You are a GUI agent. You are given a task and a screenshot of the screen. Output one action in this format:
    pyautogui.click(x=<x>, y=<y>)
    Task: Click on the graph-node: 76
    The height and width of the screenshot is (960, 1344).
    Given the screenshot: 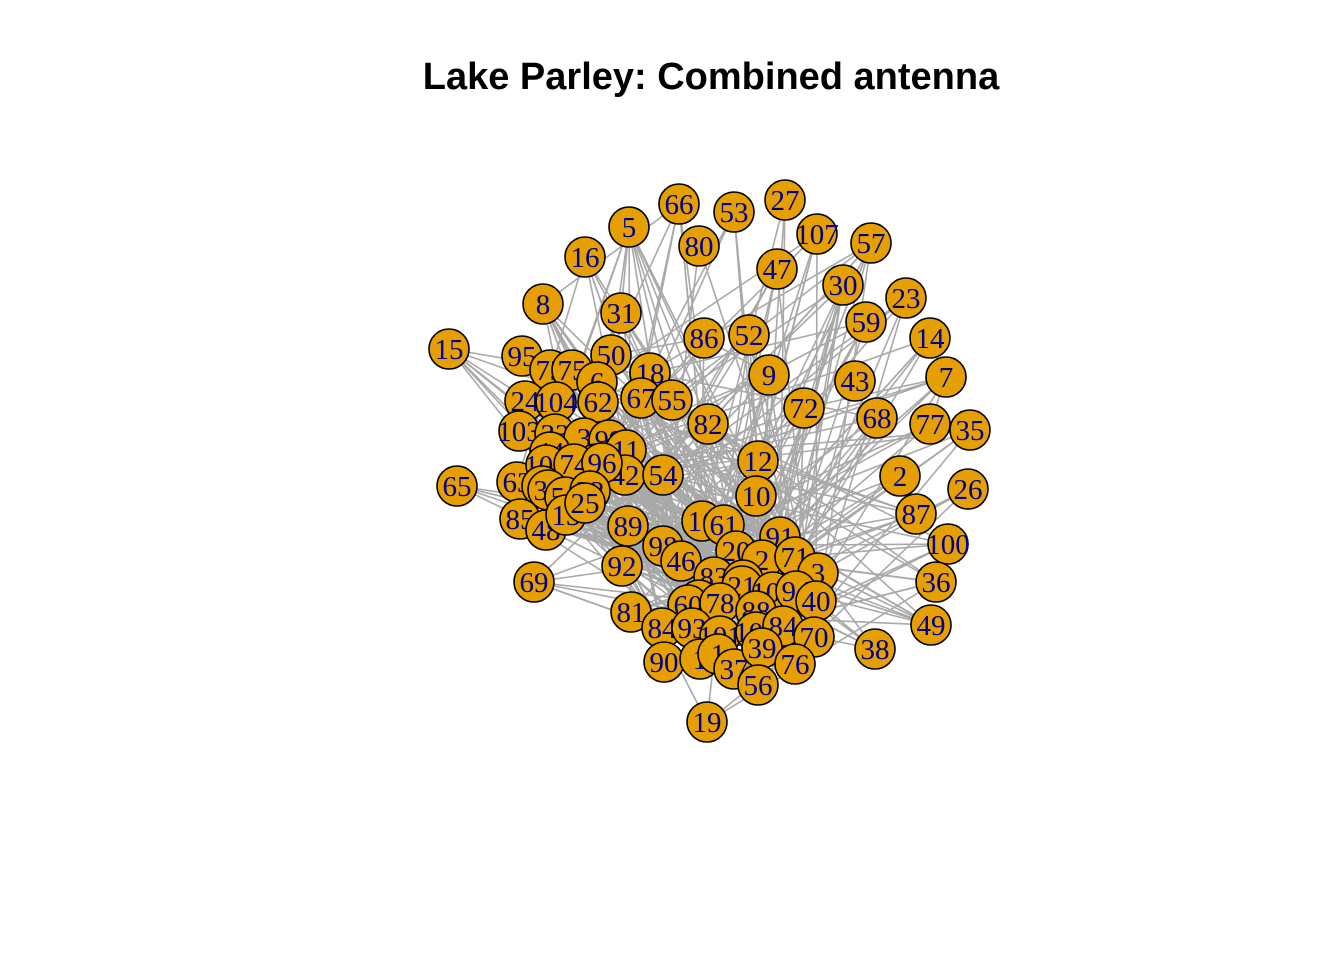 What is the action you would take?
    pyautogui.click(x=795, y=664)
    